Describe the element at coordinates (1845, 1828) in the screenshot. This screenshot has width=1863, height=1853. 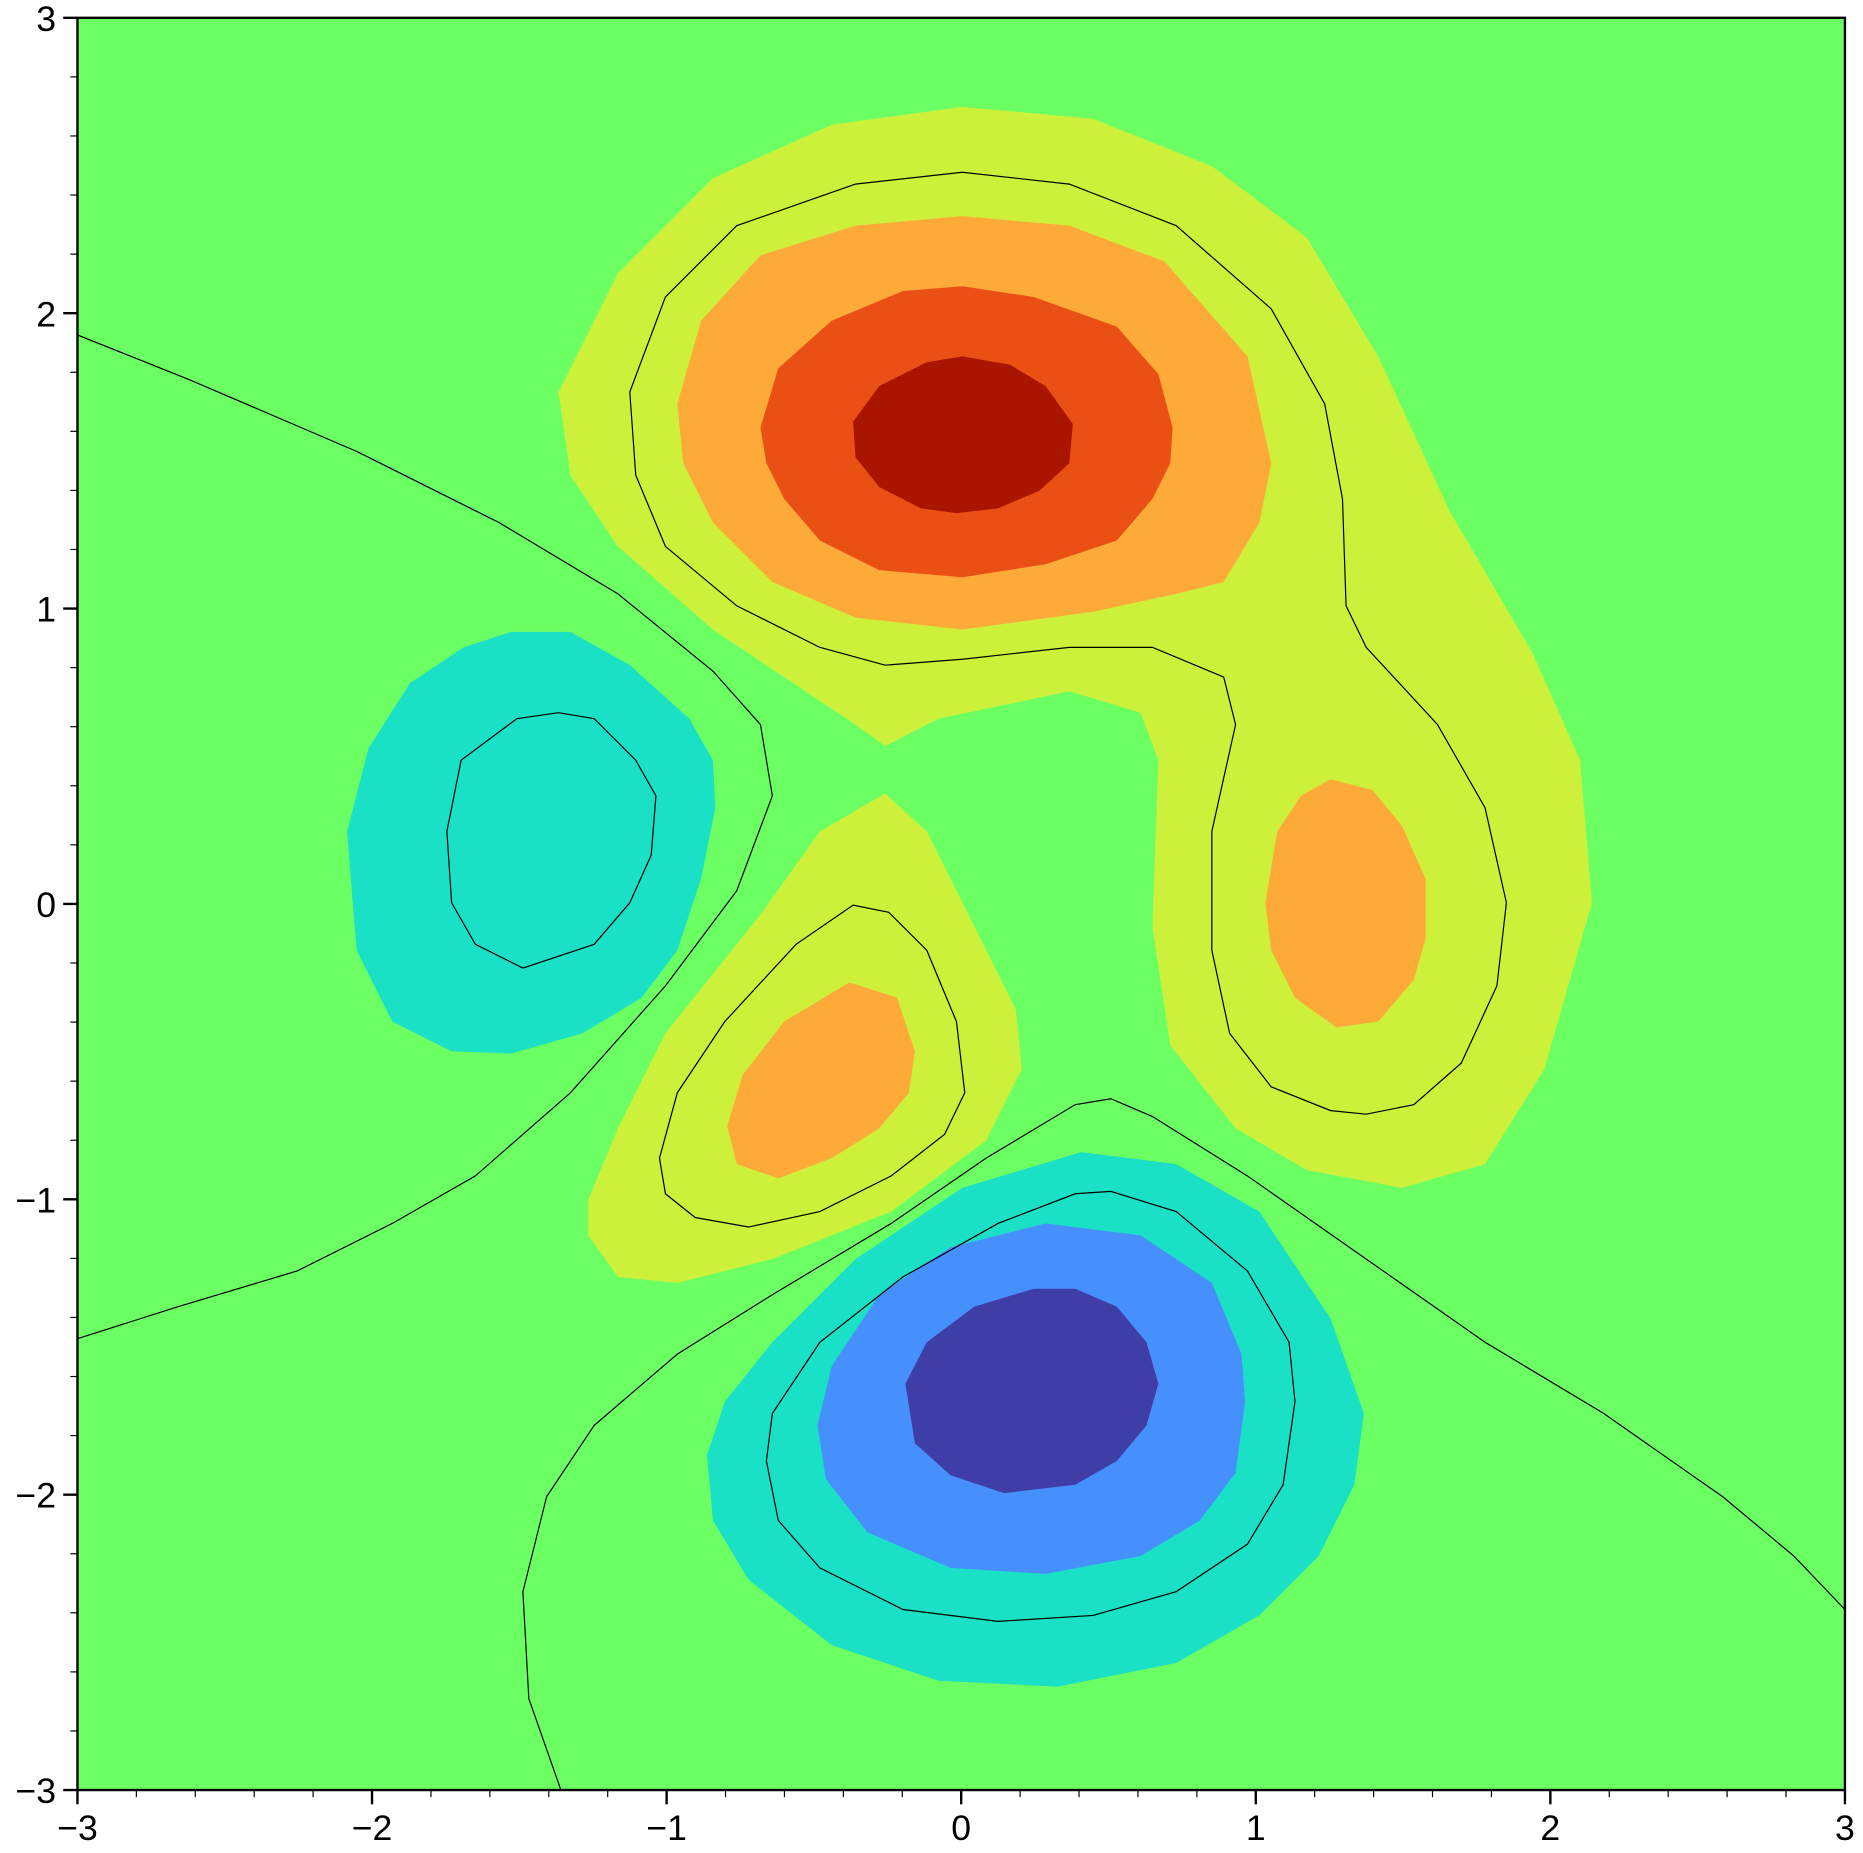
I see `x-tick-label: 3` at that location.